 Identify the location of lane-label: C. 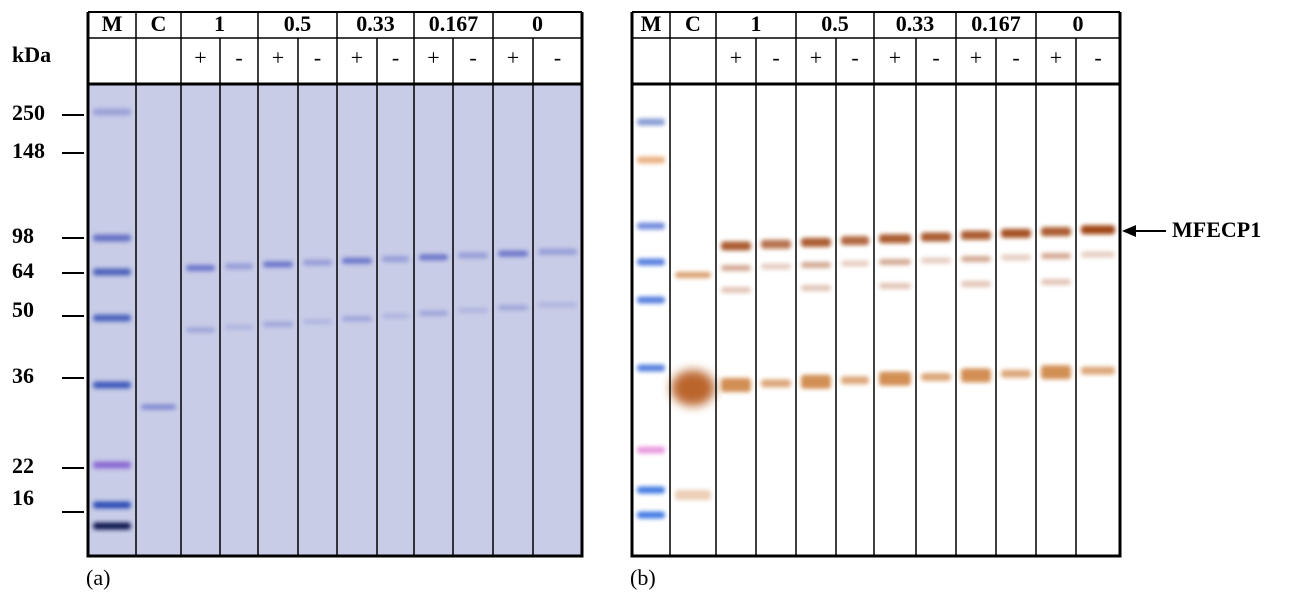
(693, 23).